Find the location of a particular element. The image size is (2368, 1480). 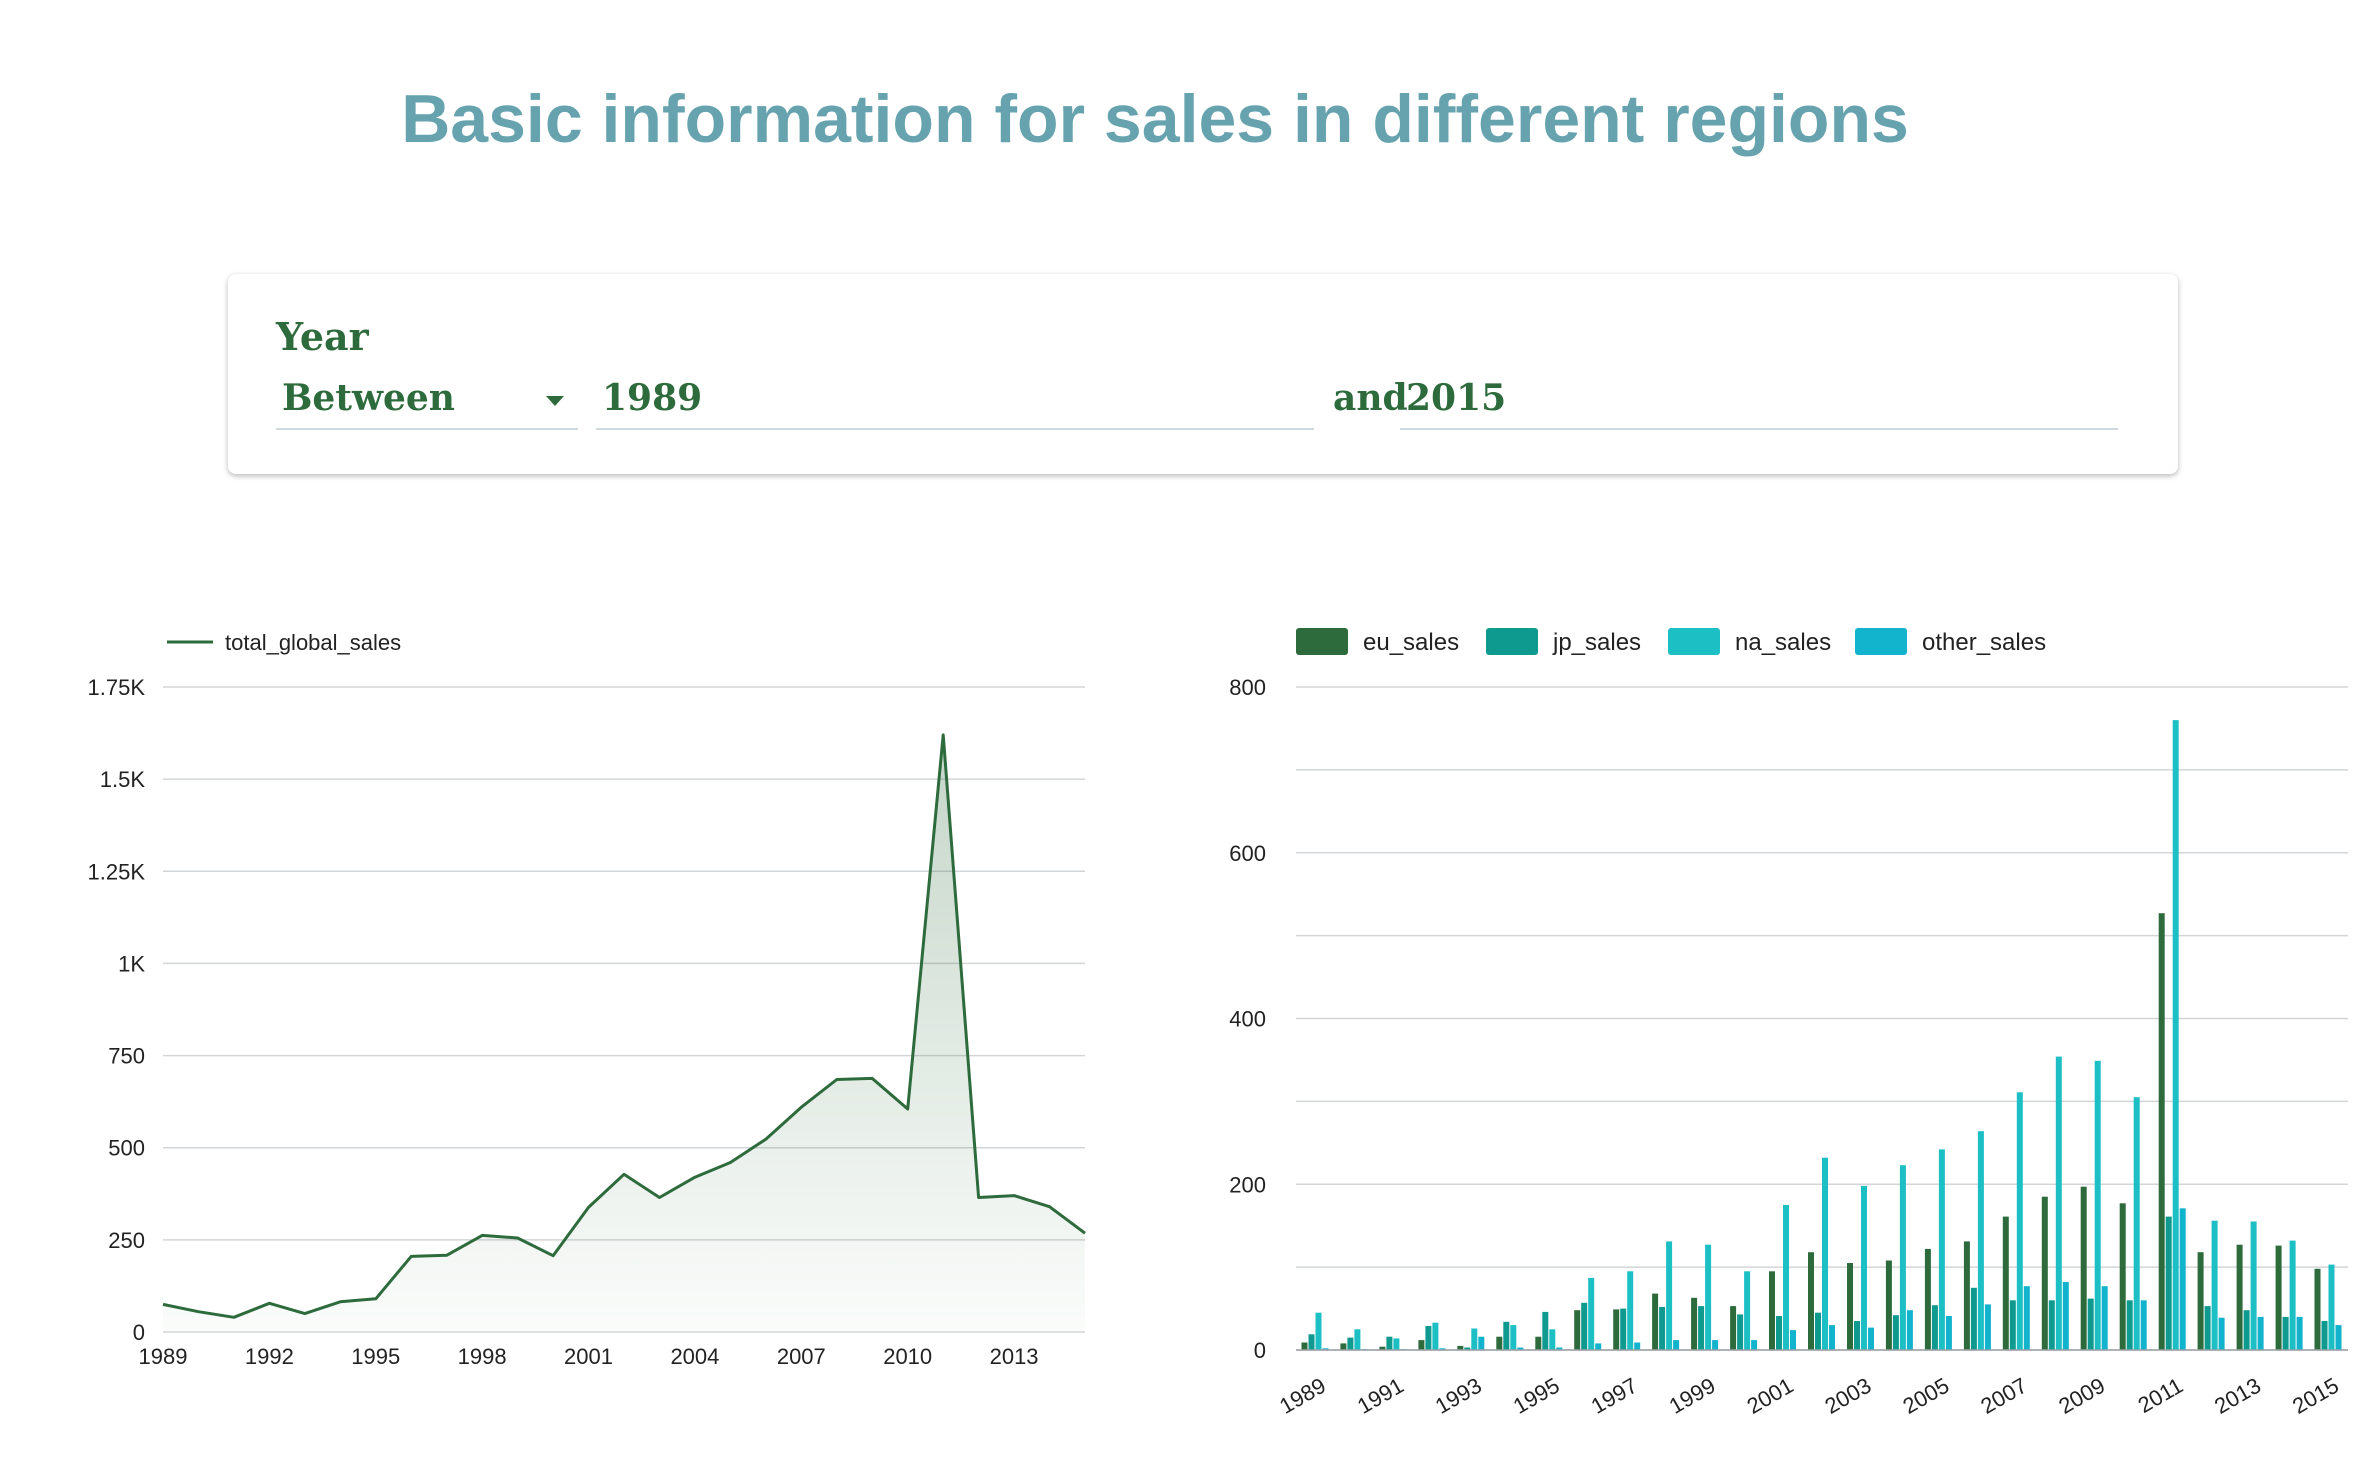

operator-select: Between is located at coordinates (427, 401).